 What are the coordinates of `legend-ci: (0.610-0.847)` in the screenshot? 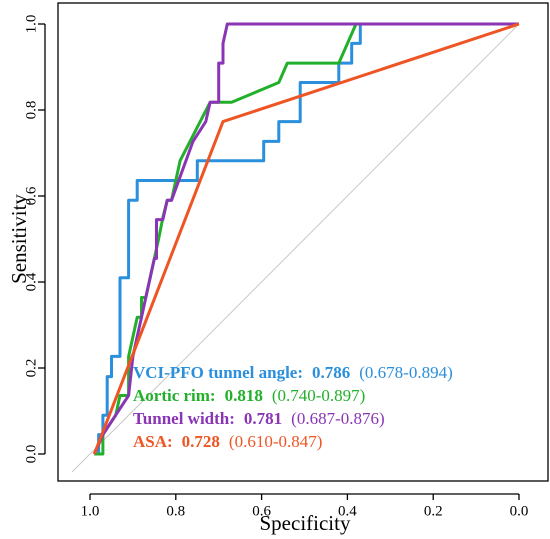 It's located at (275, 441).